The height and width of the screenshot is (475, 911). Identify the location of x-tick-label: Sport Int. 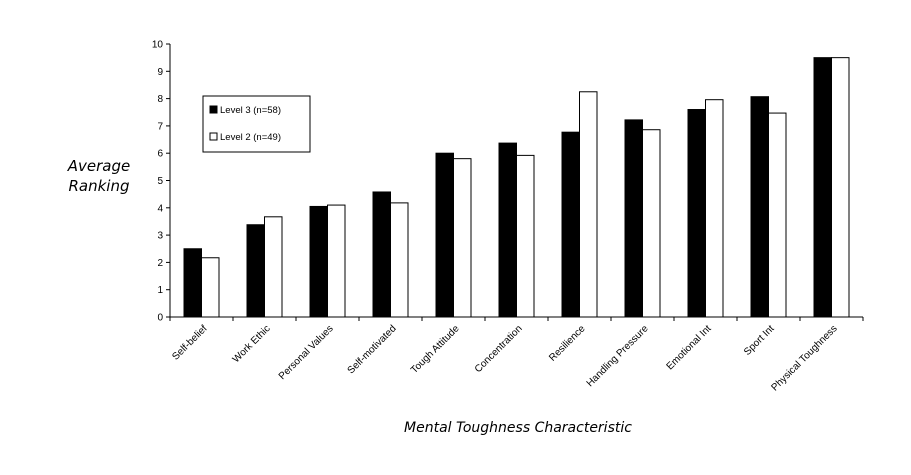
(759, 340).